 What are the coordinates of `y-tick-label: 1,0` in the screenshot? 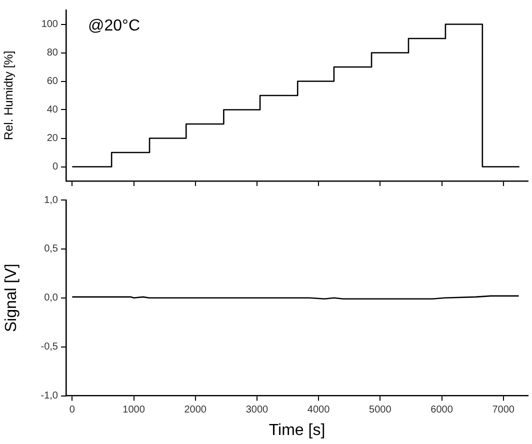 It's located at (51, 200).